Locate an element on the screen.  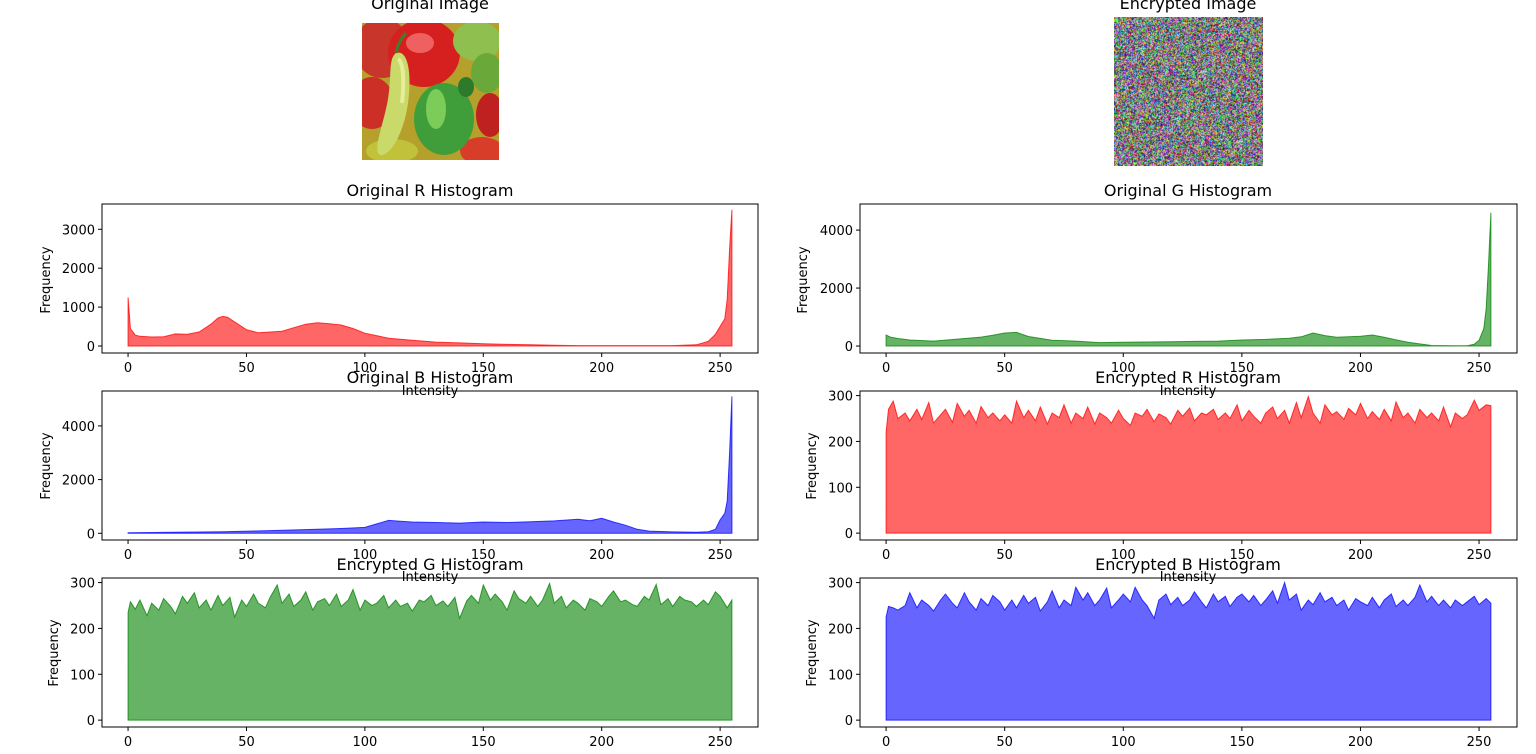
encrypted-image-title: Encrypted Image is located at coordinates (1188, 6).